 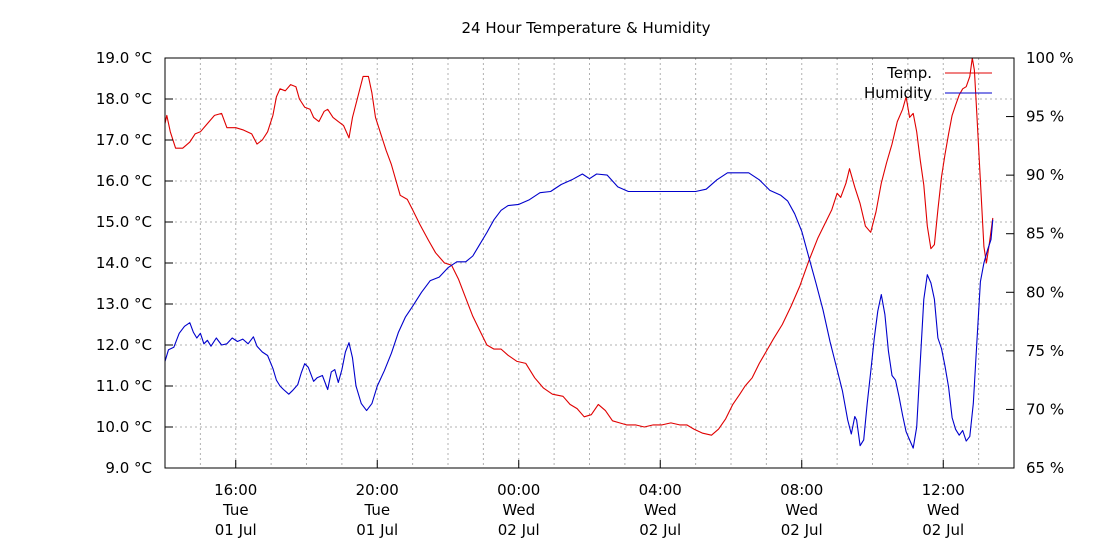 What do you see at coordinates (124, 58) in the screenshot?
I see `left-axis-tick-label: 19.0 °C` at bounding box center [124, 58].